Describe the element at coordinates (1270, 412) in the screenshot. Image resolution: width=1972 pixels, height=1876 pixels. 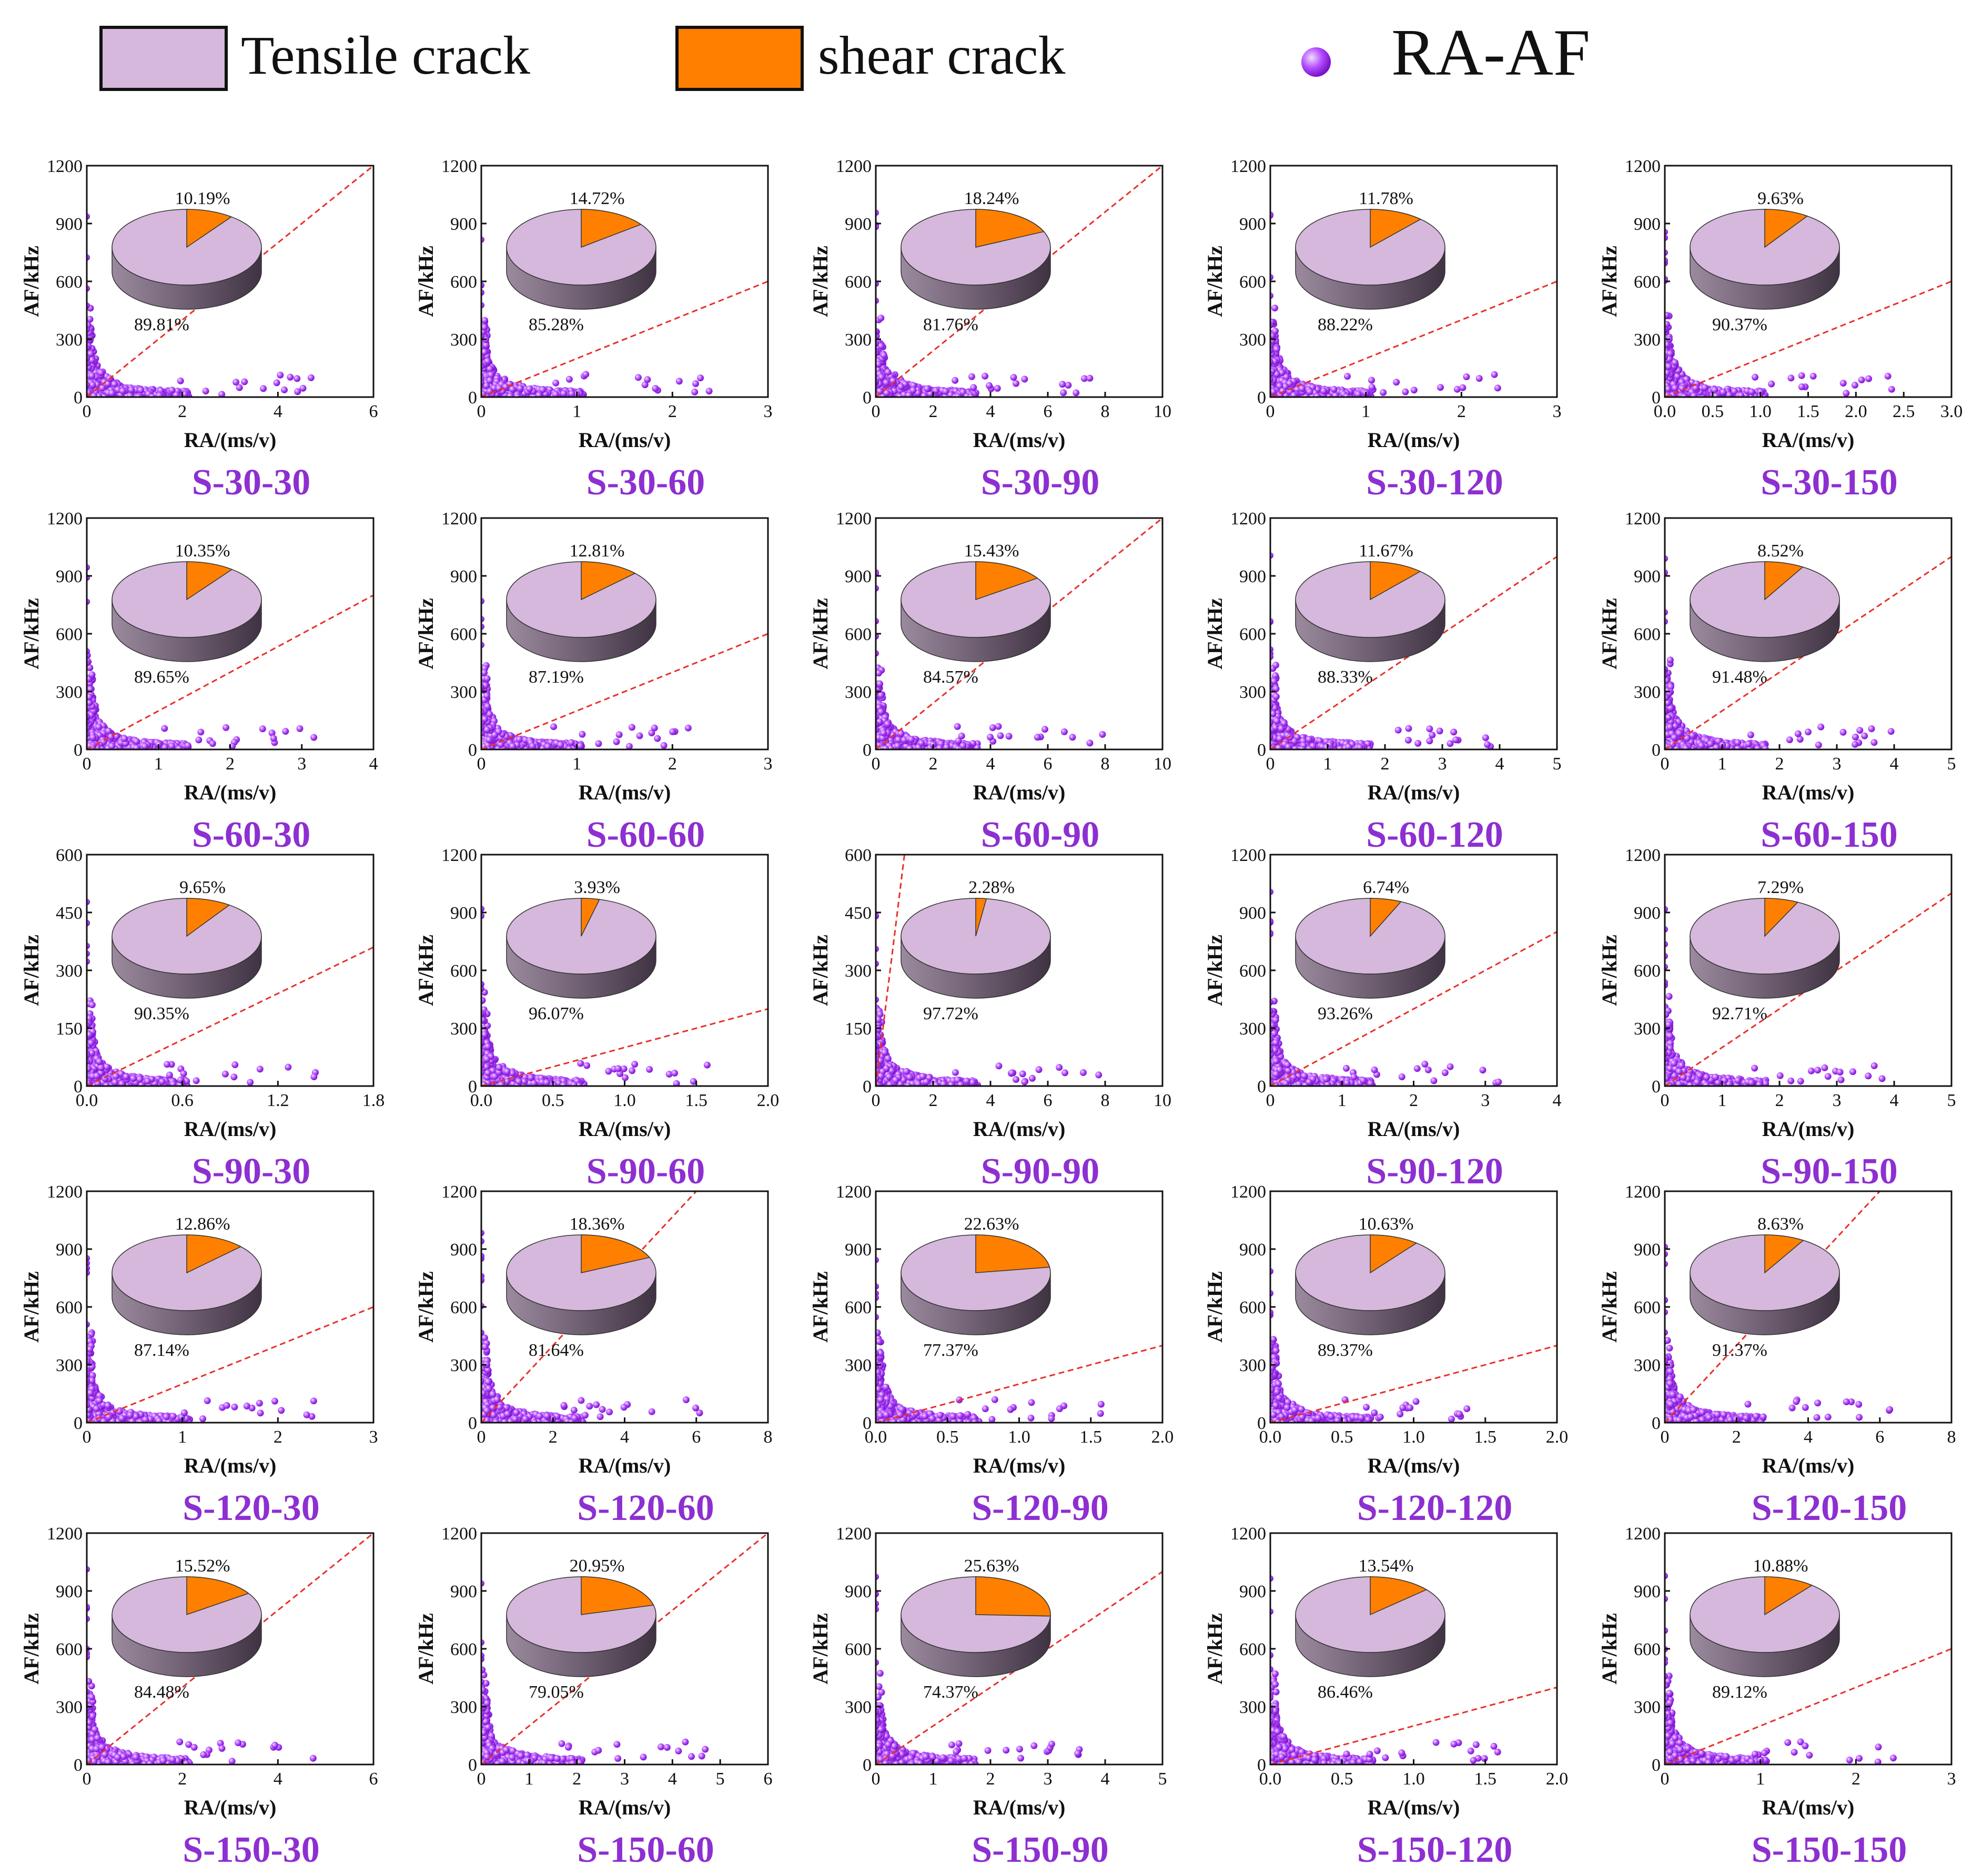
I see `x-tick-label: 0` at that location.